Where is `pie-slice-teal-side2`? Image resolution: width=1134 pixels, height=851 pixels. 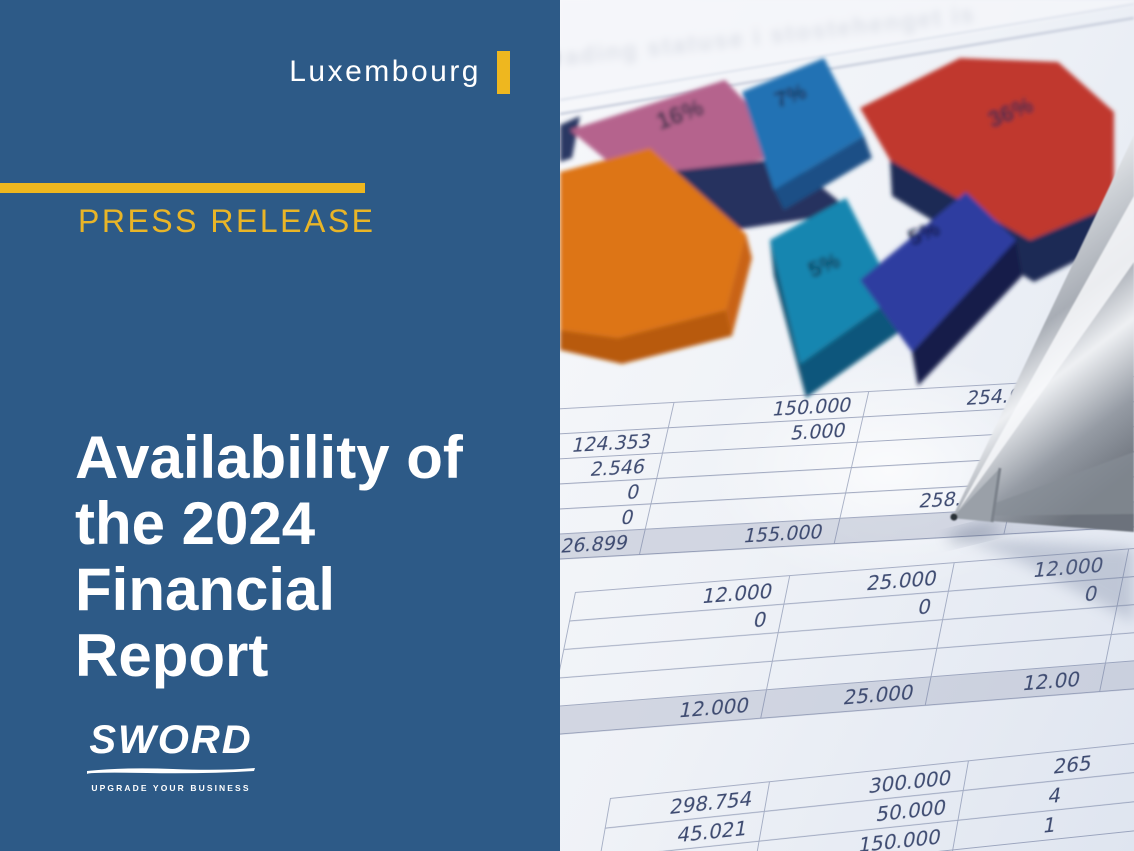
pie-slice-teal-side2 is located at coordinates (788, 319).